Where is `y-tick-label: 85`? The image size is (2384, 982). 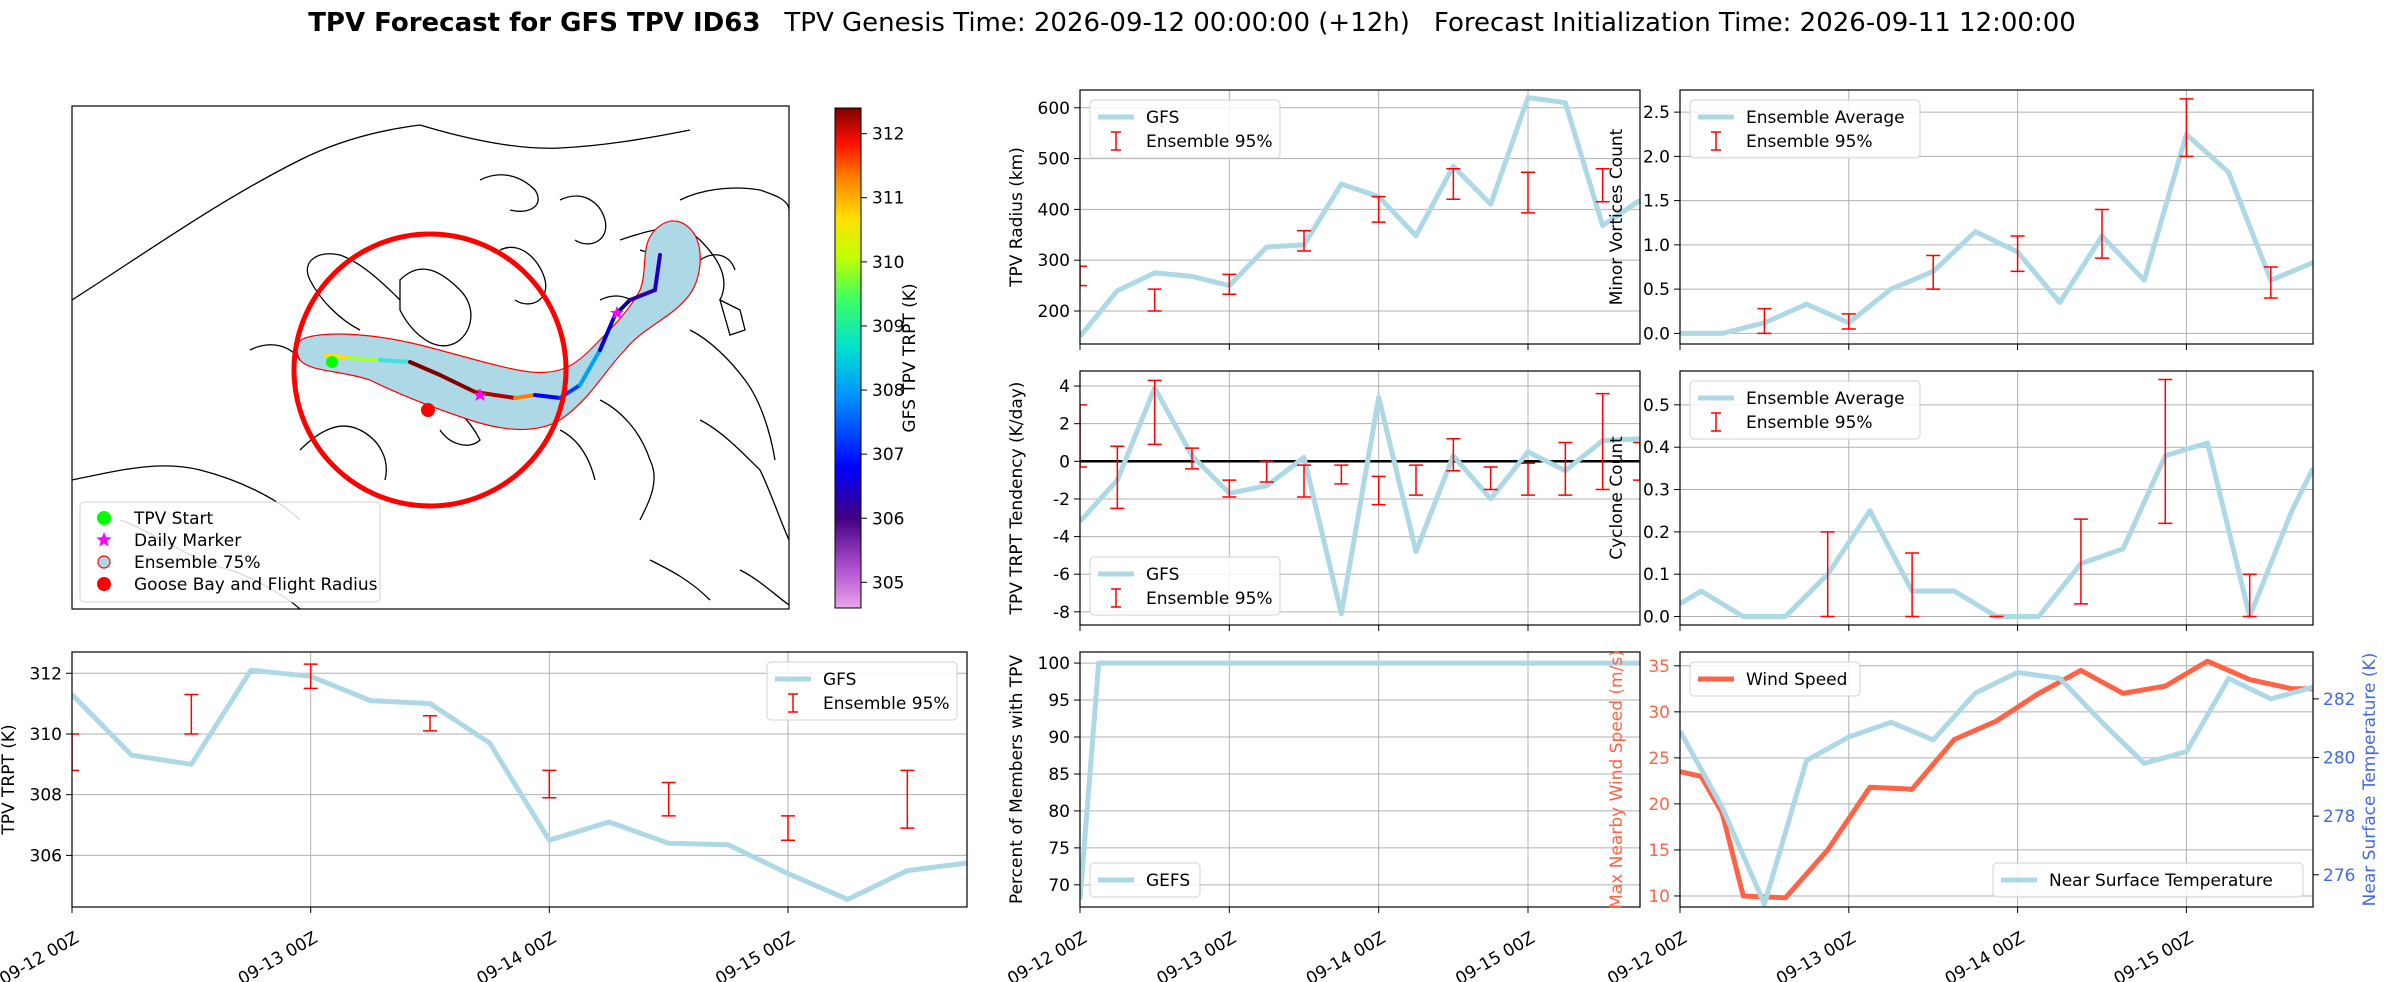
y-tick-label: 85 is located at coordinates (1059, 775).